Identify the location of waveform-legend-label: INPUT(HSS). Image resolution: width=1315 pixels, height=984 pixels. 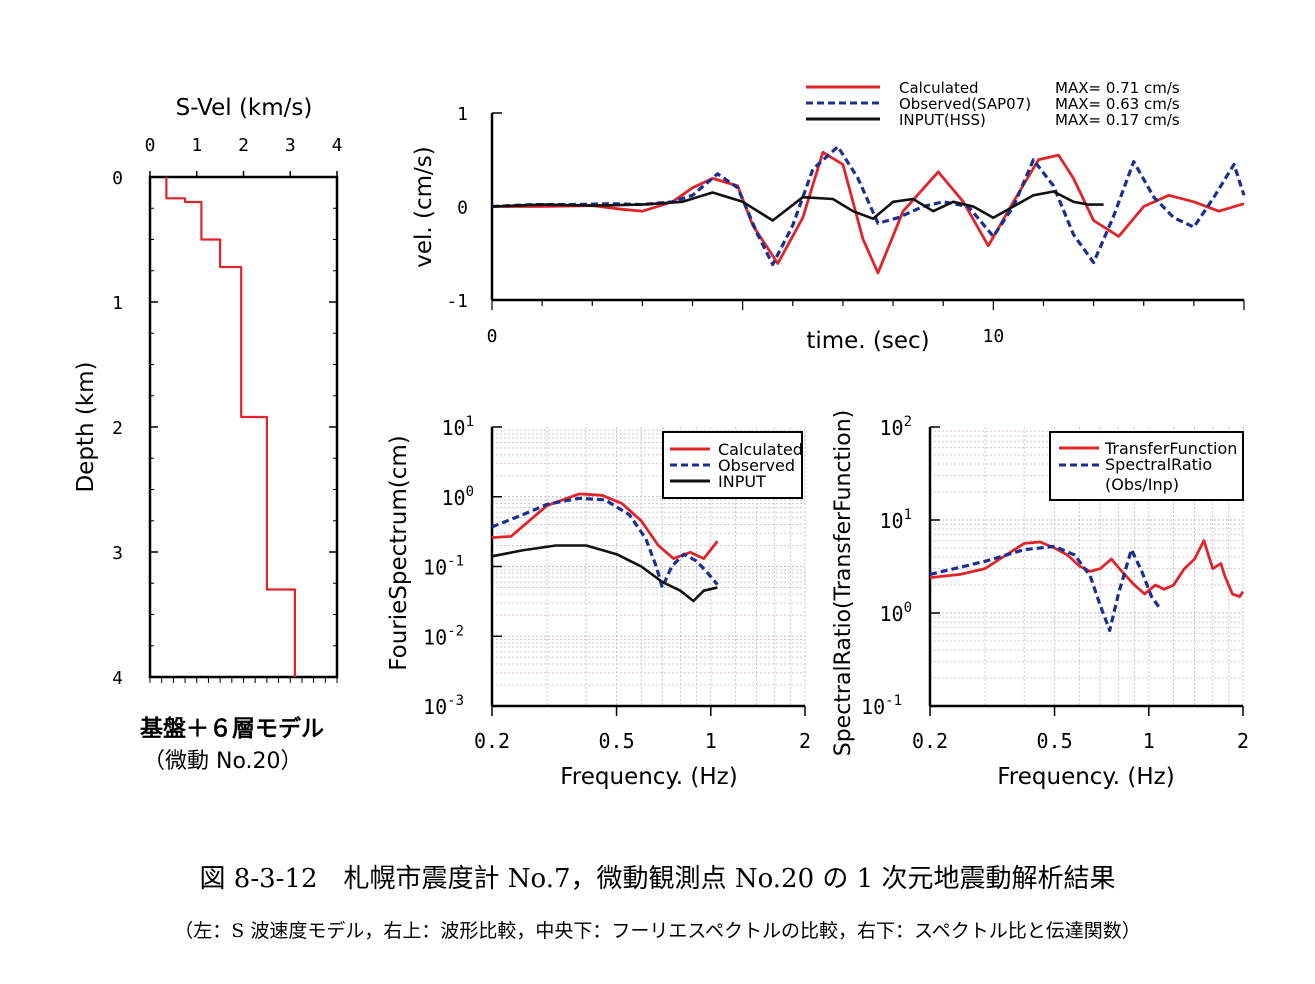
(942, 120).